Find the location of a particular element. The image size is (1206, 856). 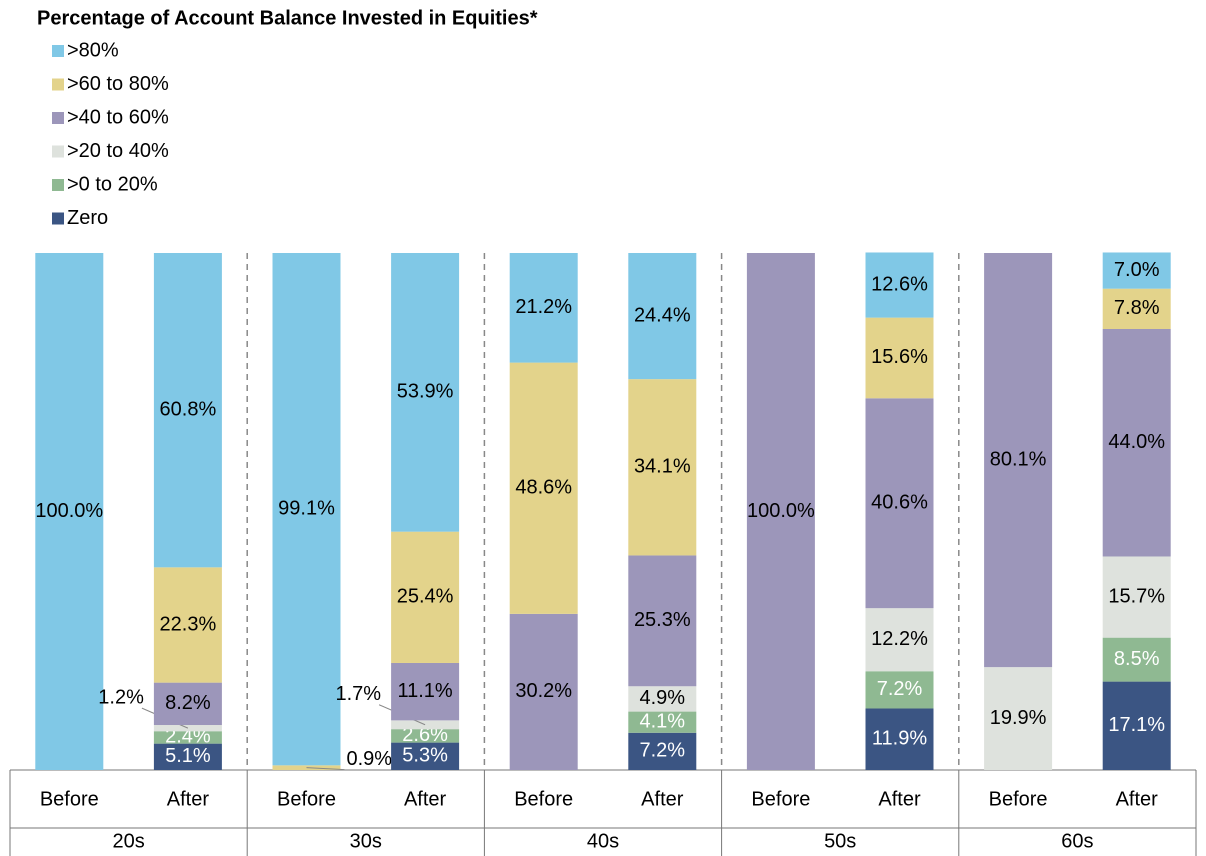

legend-label: >60 to 80% is located at coordinates (118, 84).